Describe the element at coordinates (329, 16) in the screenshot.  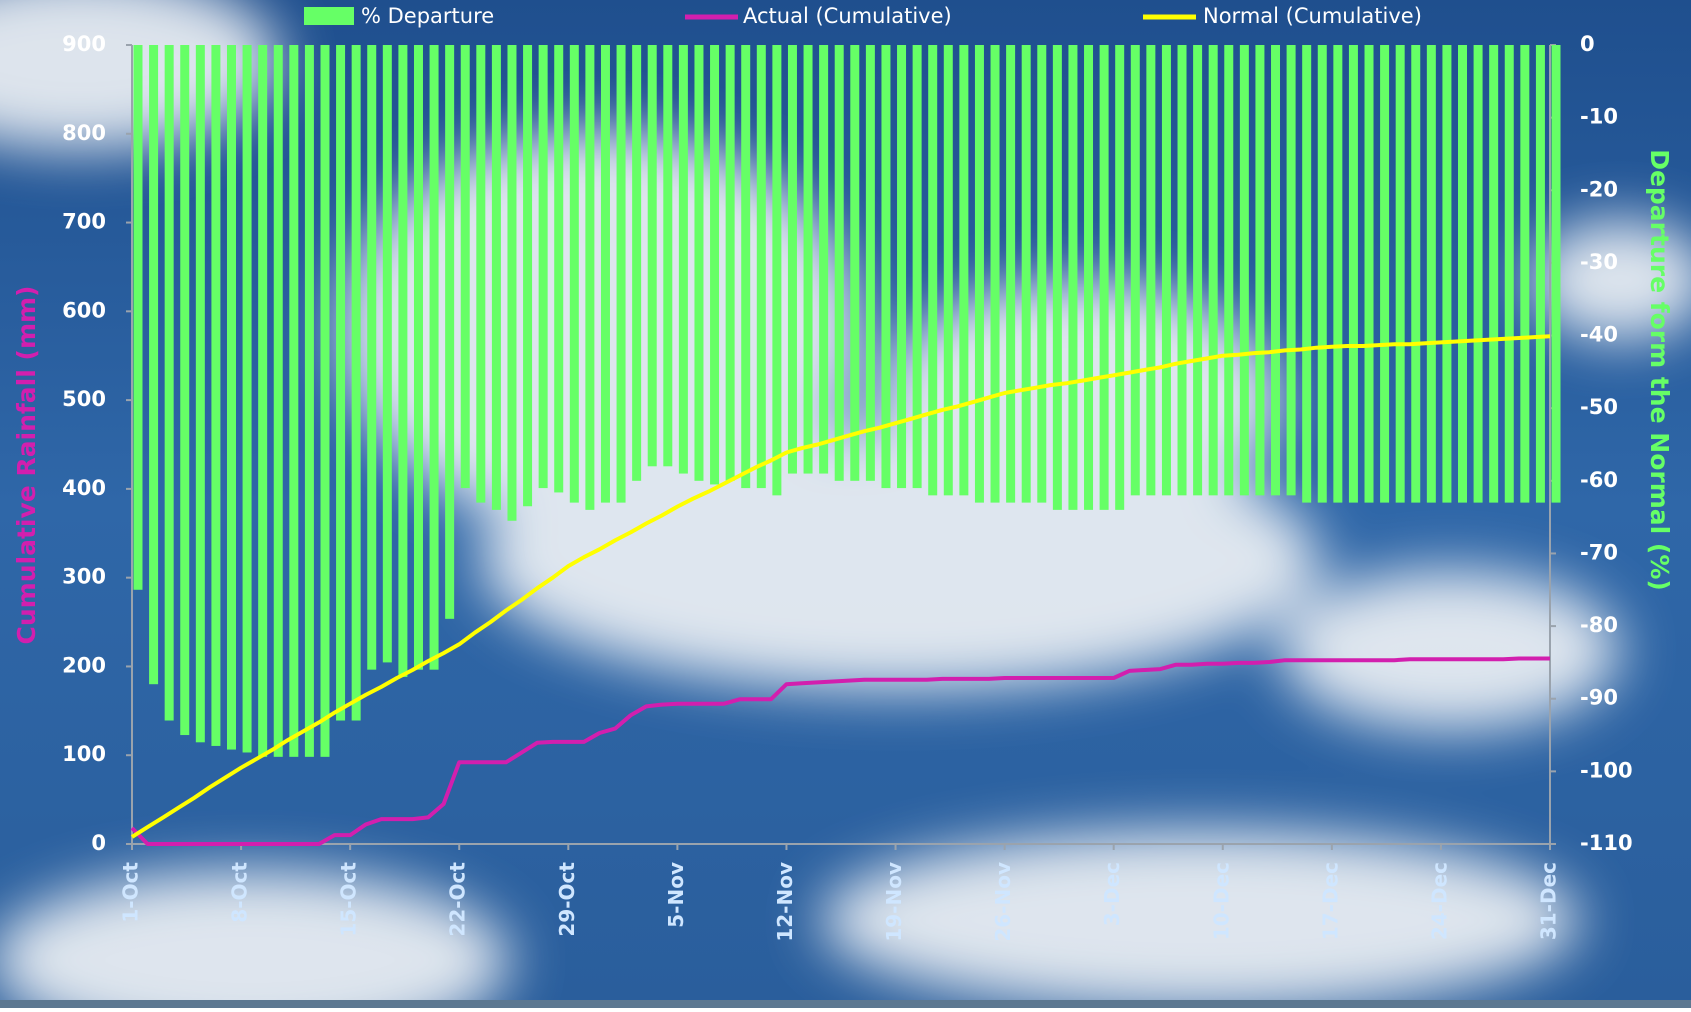
I see `legend-swatch` at that location.